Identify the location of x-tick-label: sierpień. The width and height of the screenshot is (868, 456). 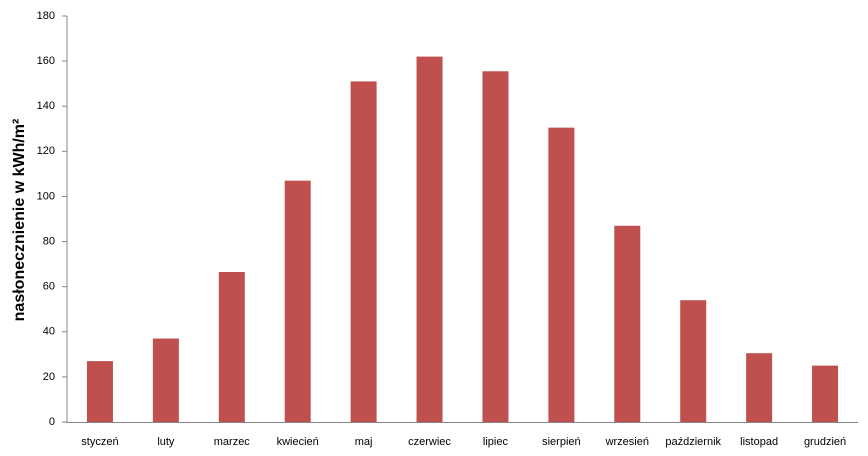
(561, 442).